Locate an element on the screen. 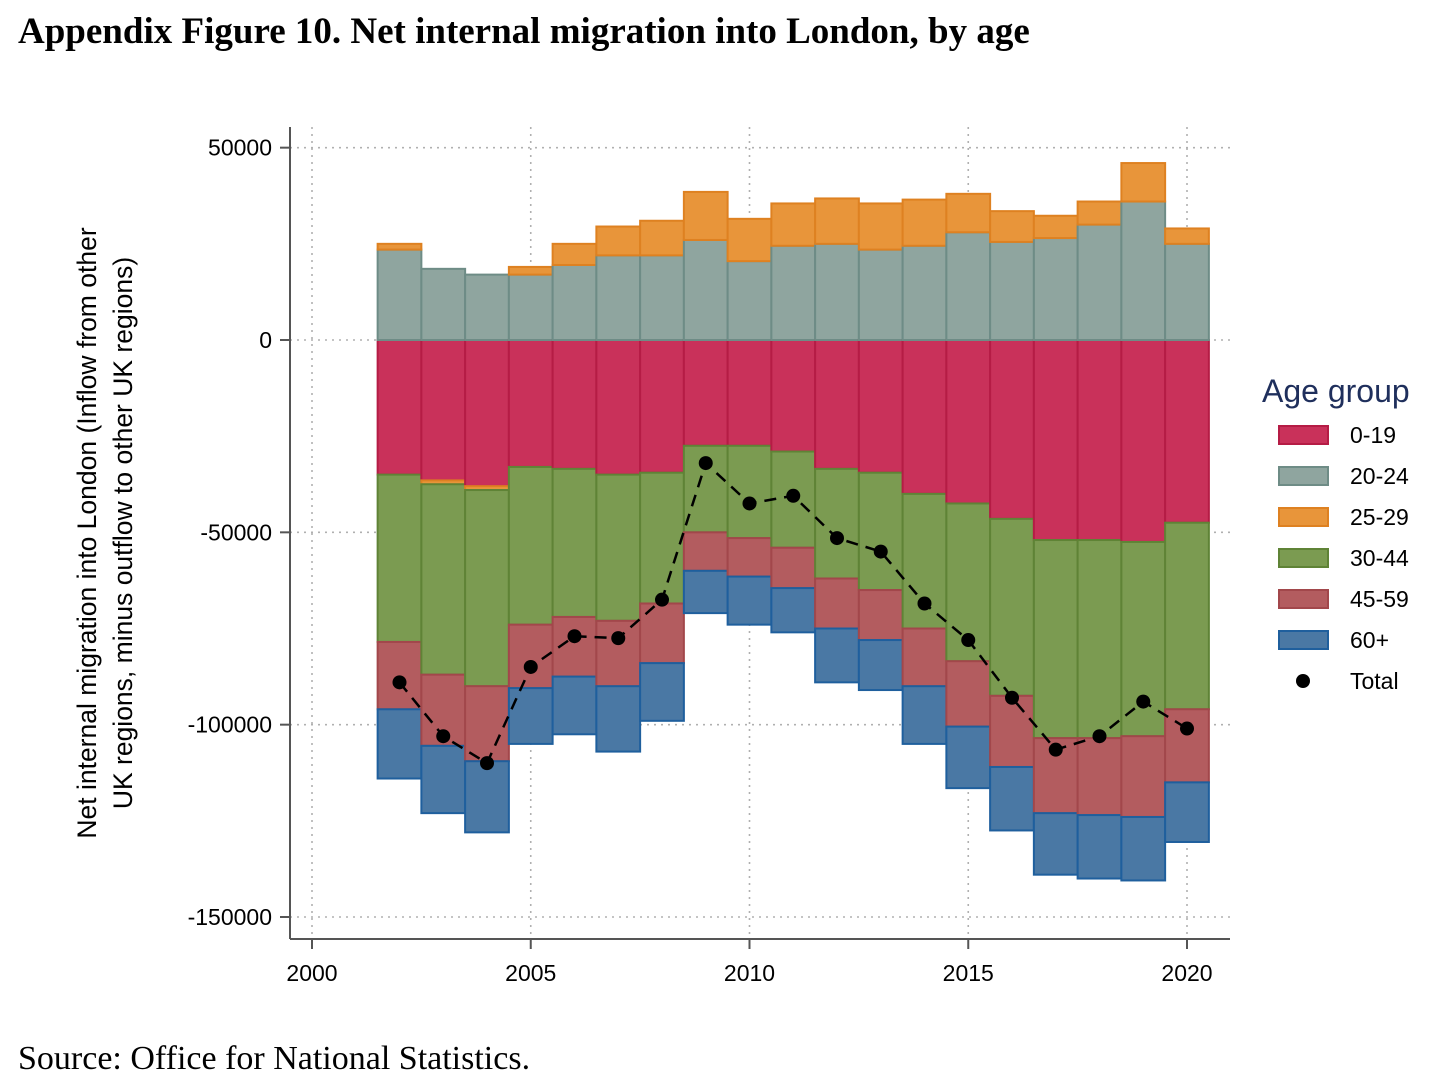 This screenshot has height=1092, width=1456. bar-20-24-2005 is located at coordinates (530, 307).